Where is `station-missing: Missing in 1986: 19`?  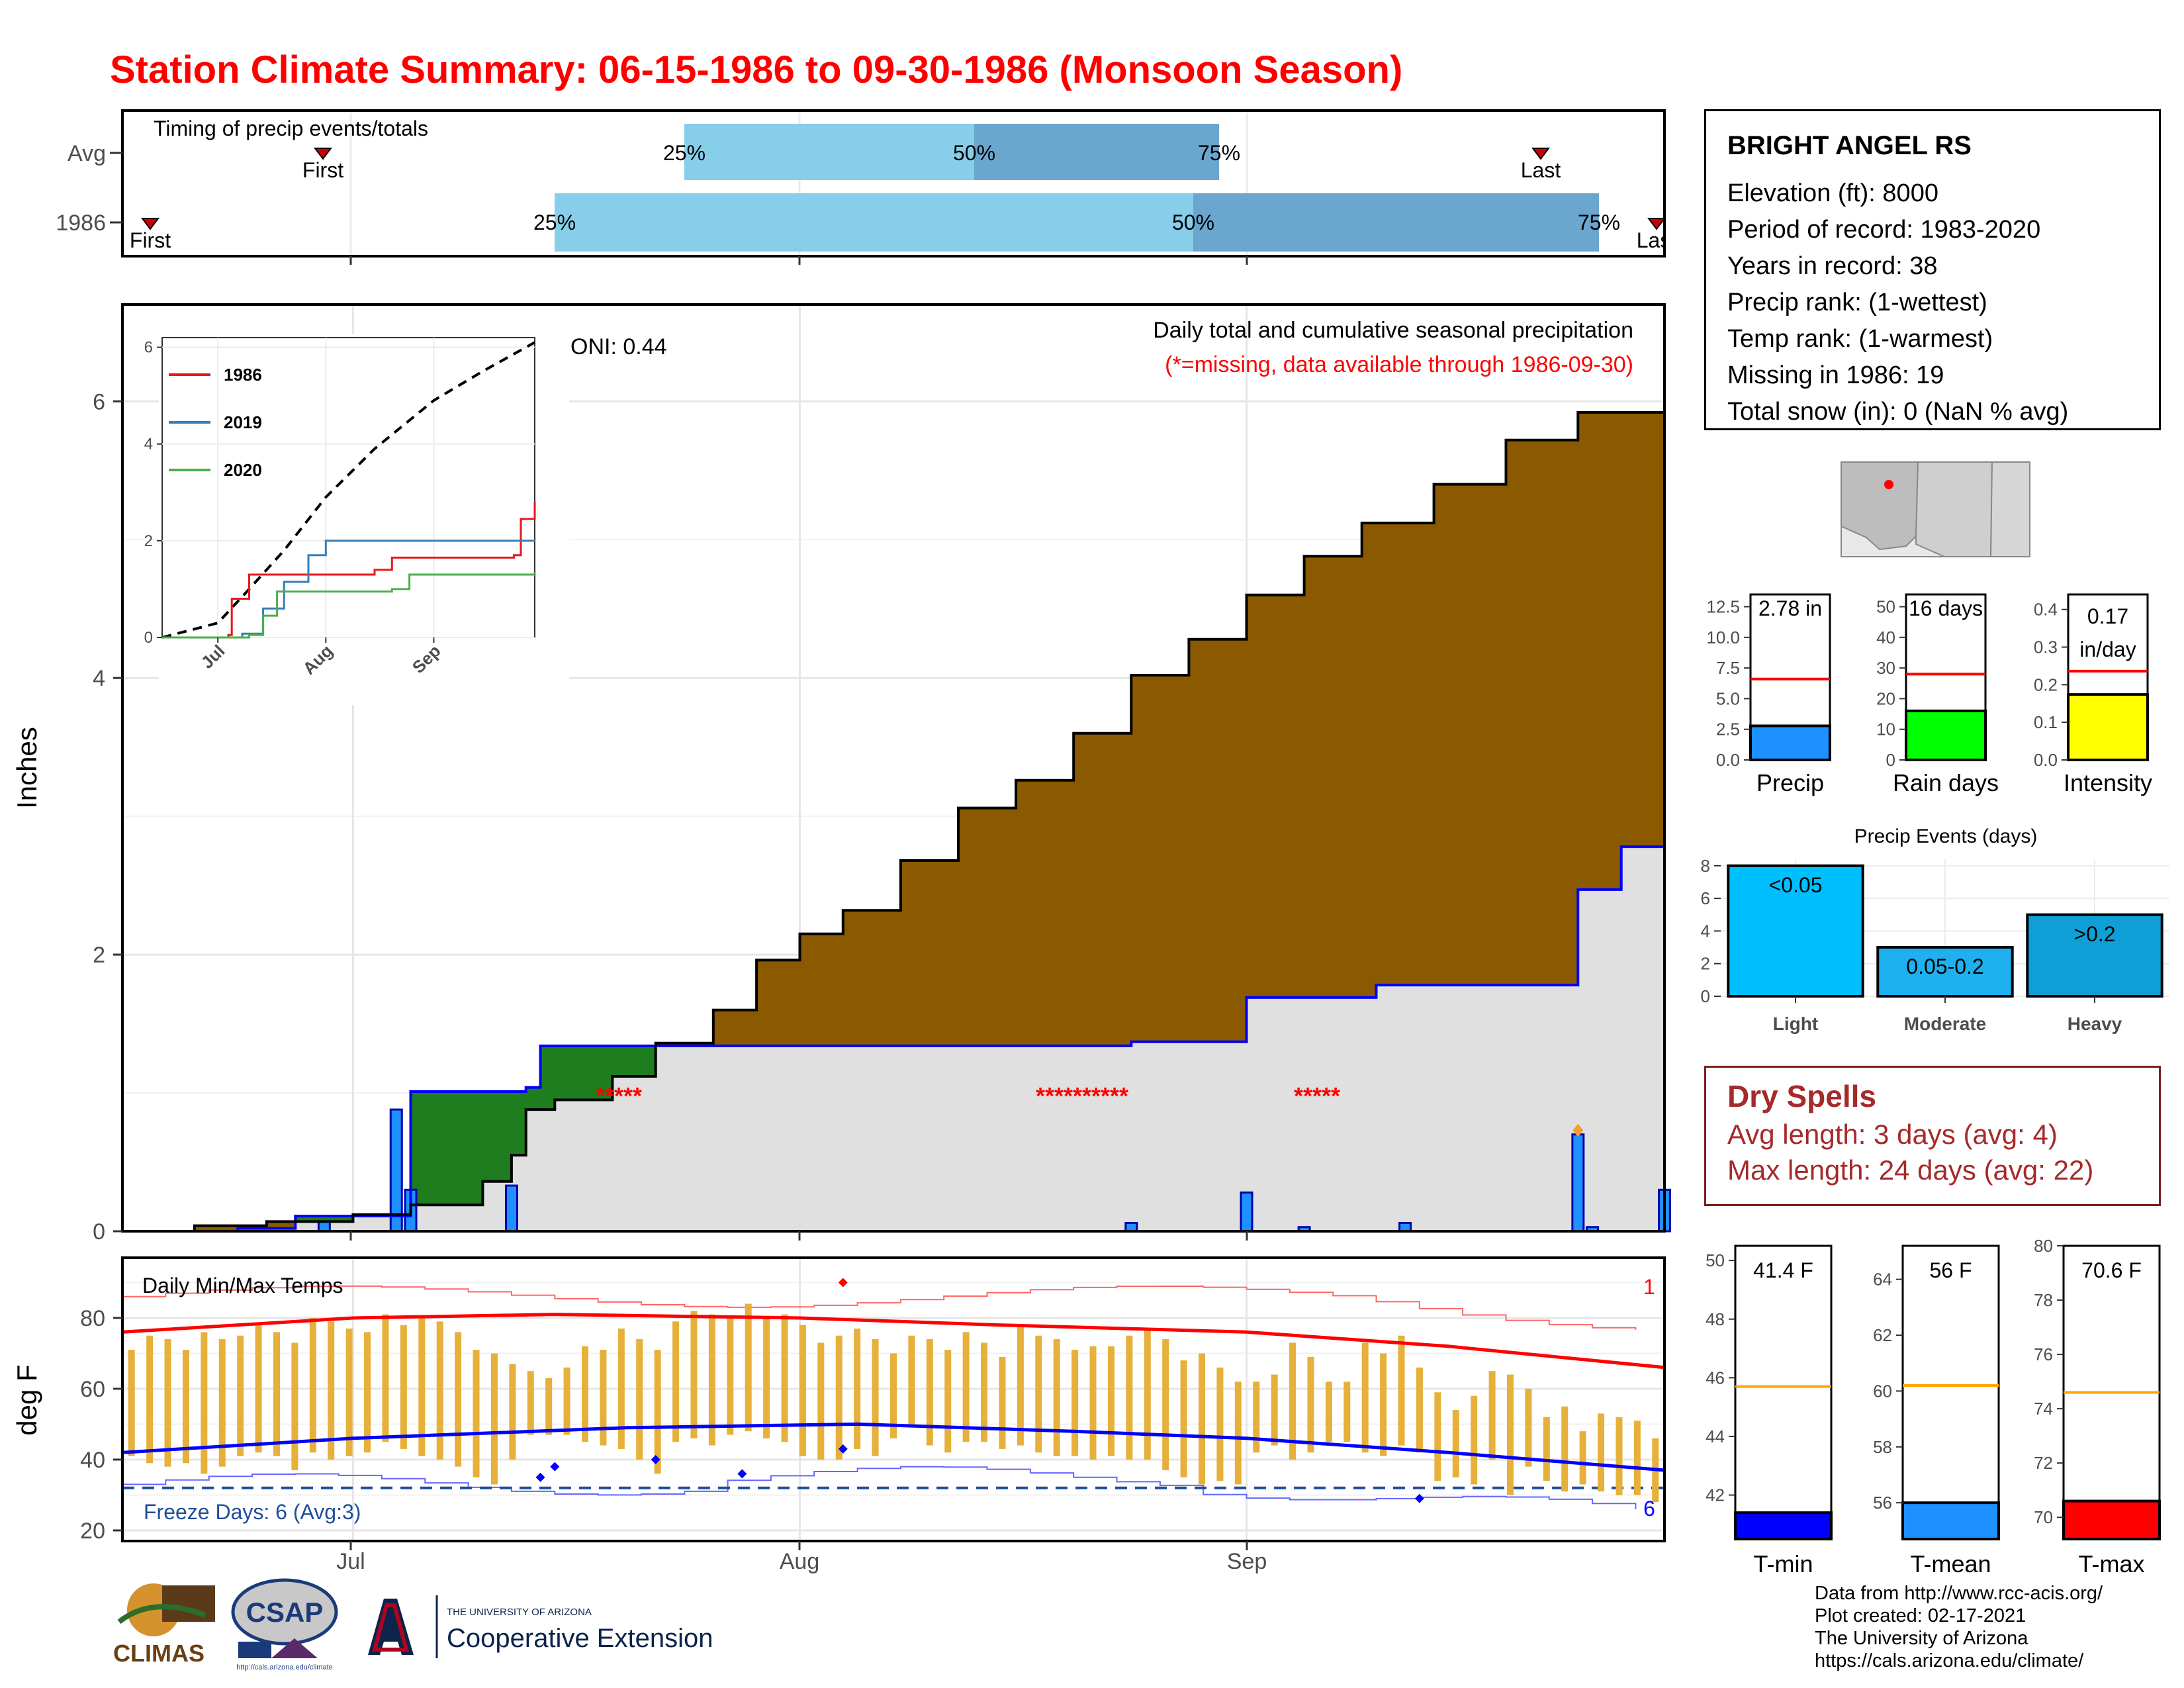
station-missing: Missing in 1986: 19 is located at coordinates (1835, 375).